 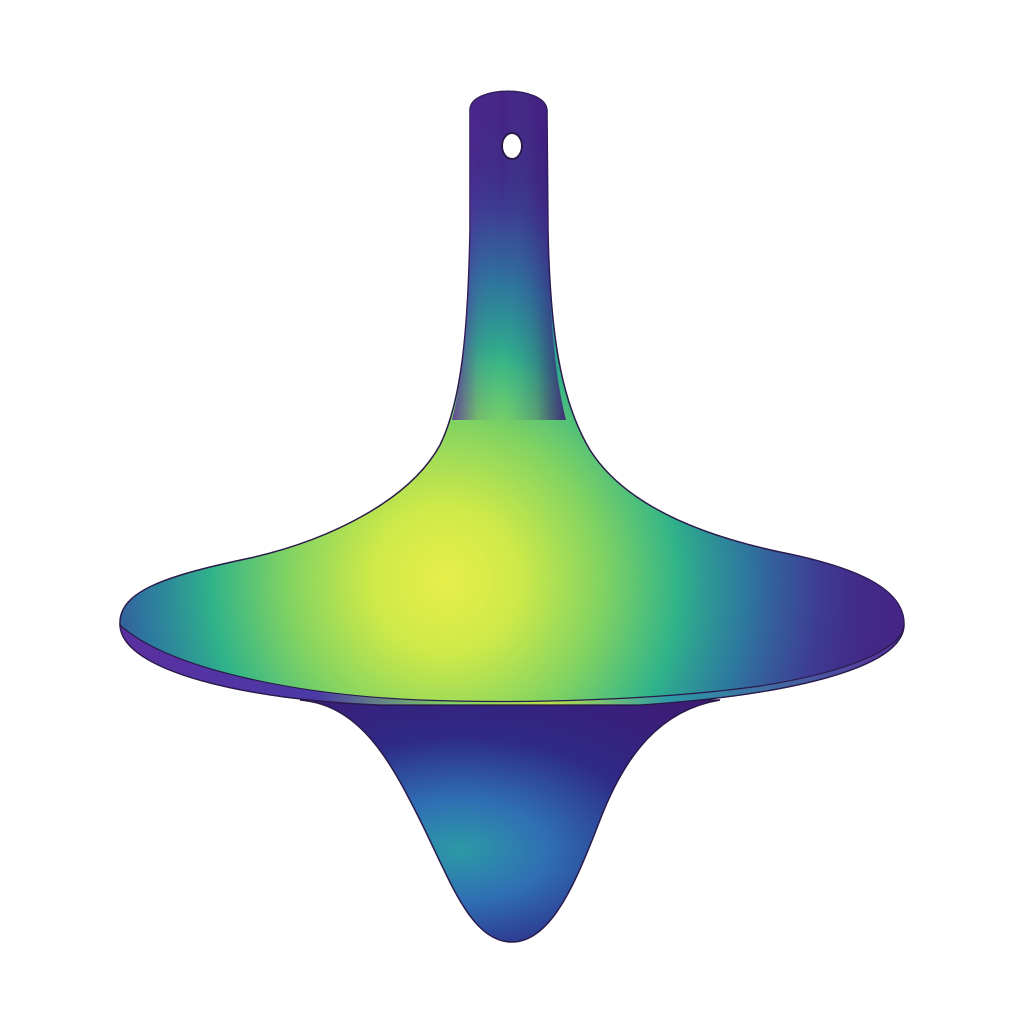 I want to click on top-rim, so click(x=512, y=664).